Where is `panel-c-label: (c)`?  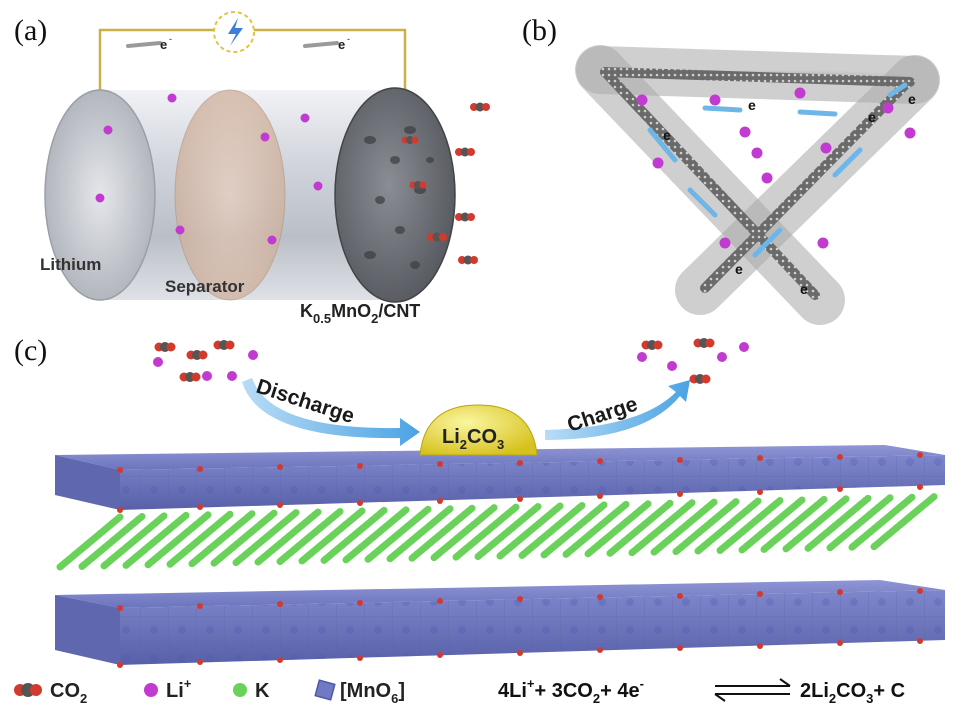 panel-c-label: (c) is located at coordinates (30, 350).